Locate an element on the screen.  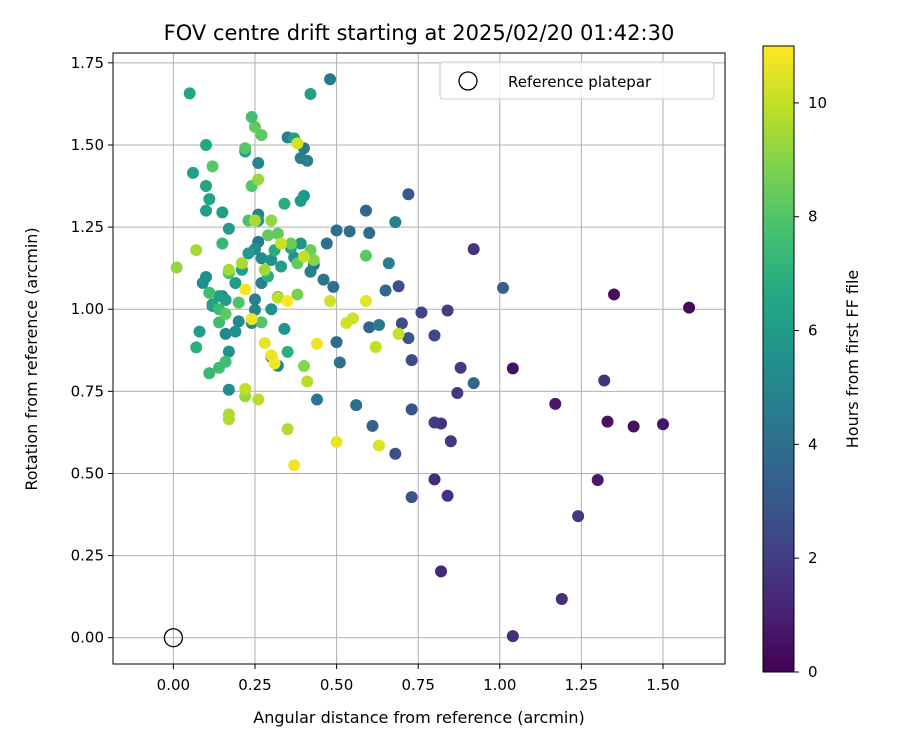
colorbar-frame is located at coordinates (778, 359).